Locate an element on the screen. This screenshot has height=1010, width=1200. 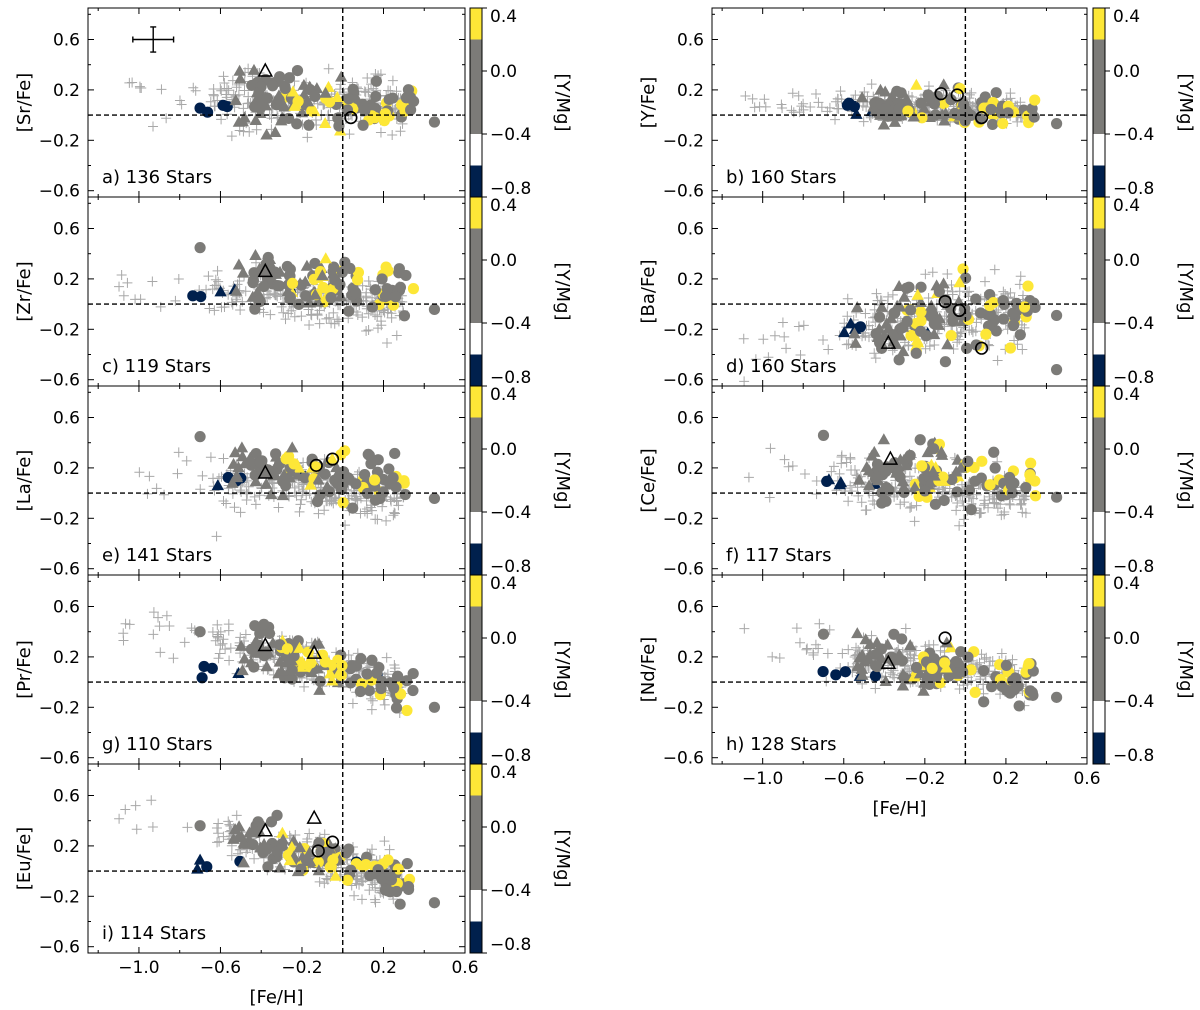
y-axis-label: [Nd/Fe] is located at coordinates (648, 669).